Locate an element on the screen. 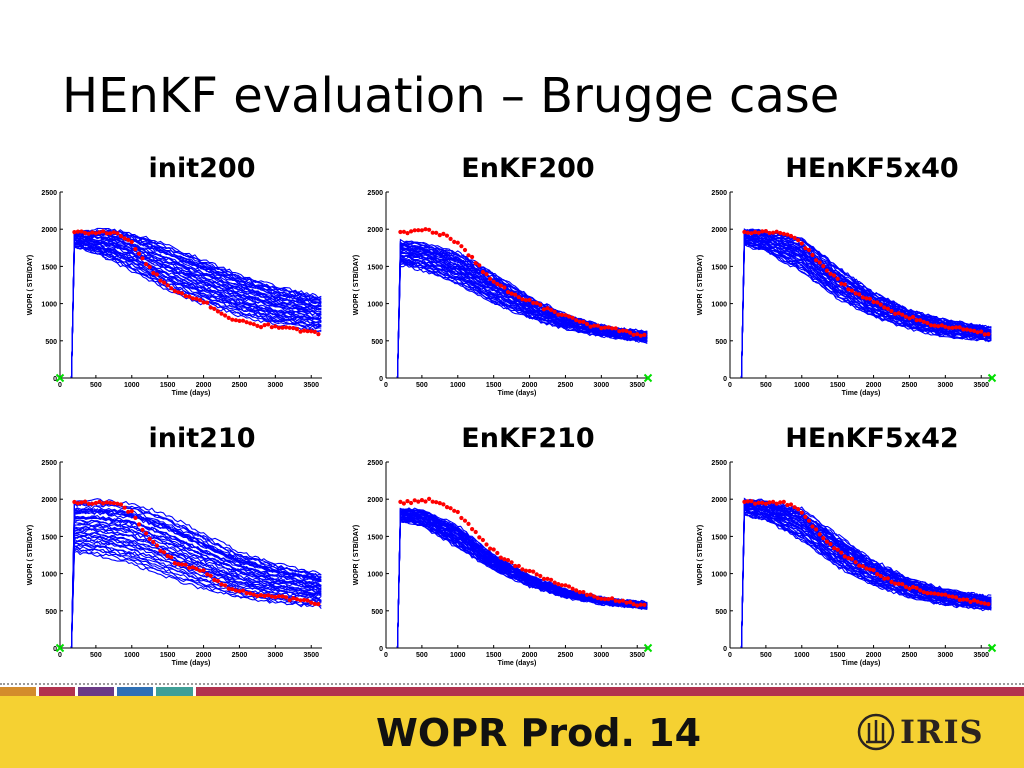 The width and height of the screenshot is (1024, 768). x-axis-label: Time (days) is located at coordinates (517, 393).